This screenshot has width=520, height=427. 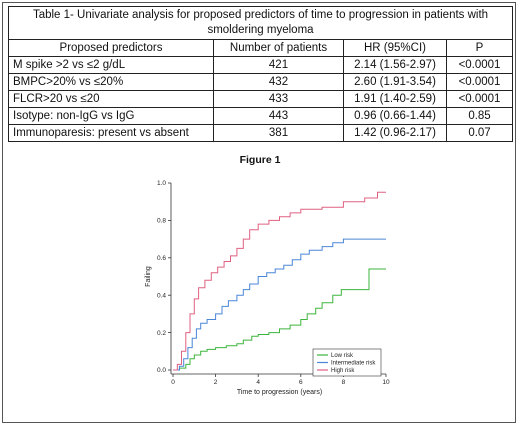 I want to click on cell-number: 381, so click(x=278, y=133).